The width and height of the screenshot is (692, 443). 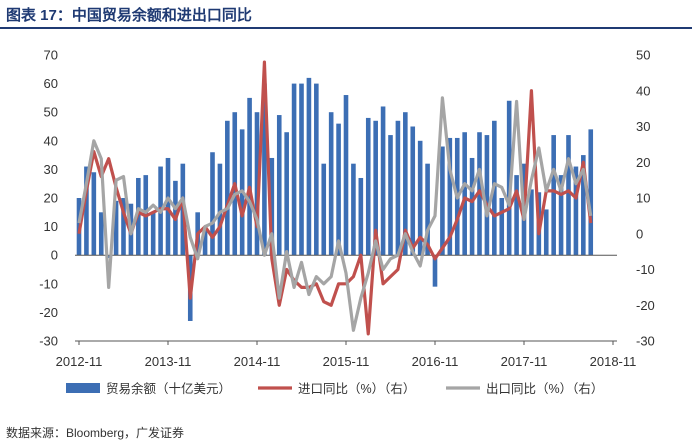 What do you see at coordinates (51, 112) in the screenshot?
I see `left-tick-label: 50` at bounding box center [51, 112].